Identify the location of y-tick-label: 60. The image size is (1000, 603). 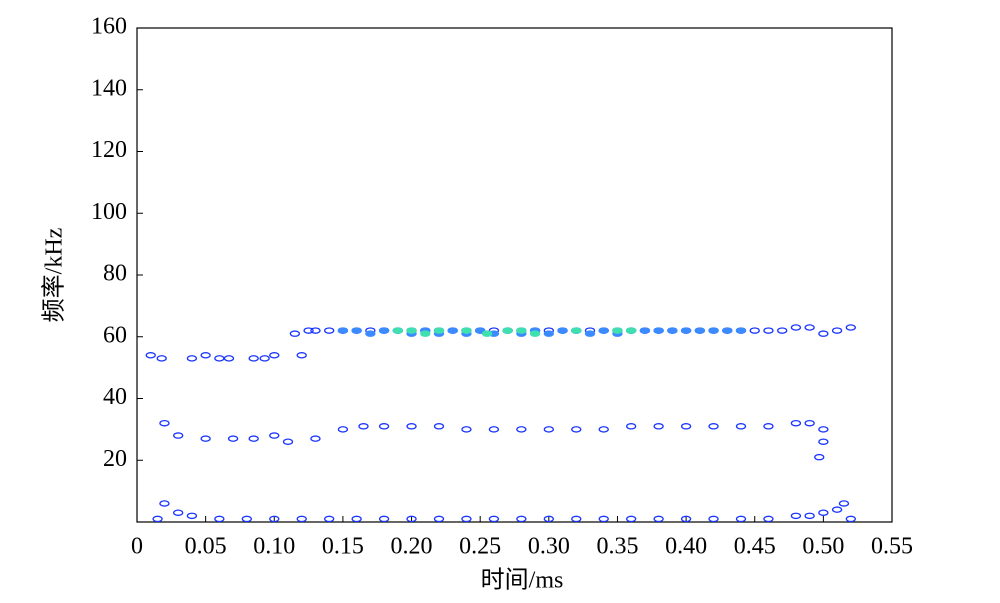
(115, 335).